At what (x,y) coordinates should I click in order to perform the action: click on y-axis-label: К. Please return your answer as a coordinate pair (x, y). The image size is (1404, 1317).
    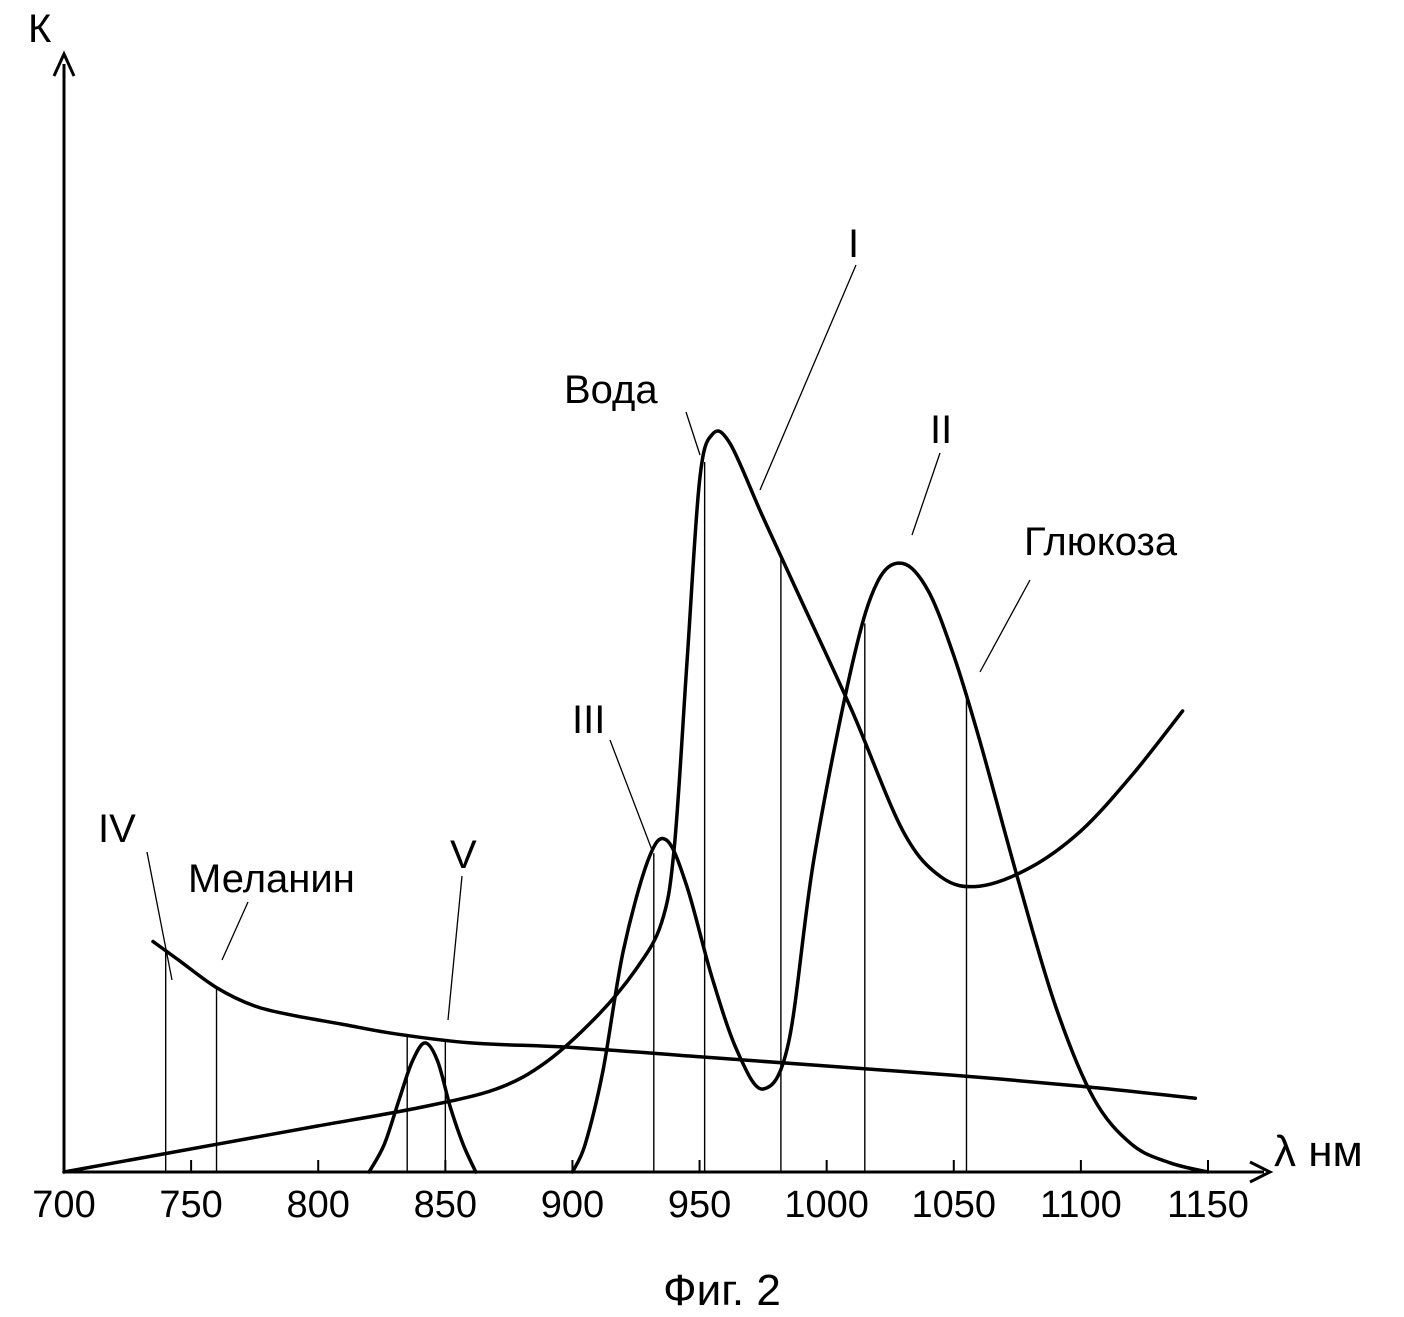
    Looking at the image, I should click on (40, 29).